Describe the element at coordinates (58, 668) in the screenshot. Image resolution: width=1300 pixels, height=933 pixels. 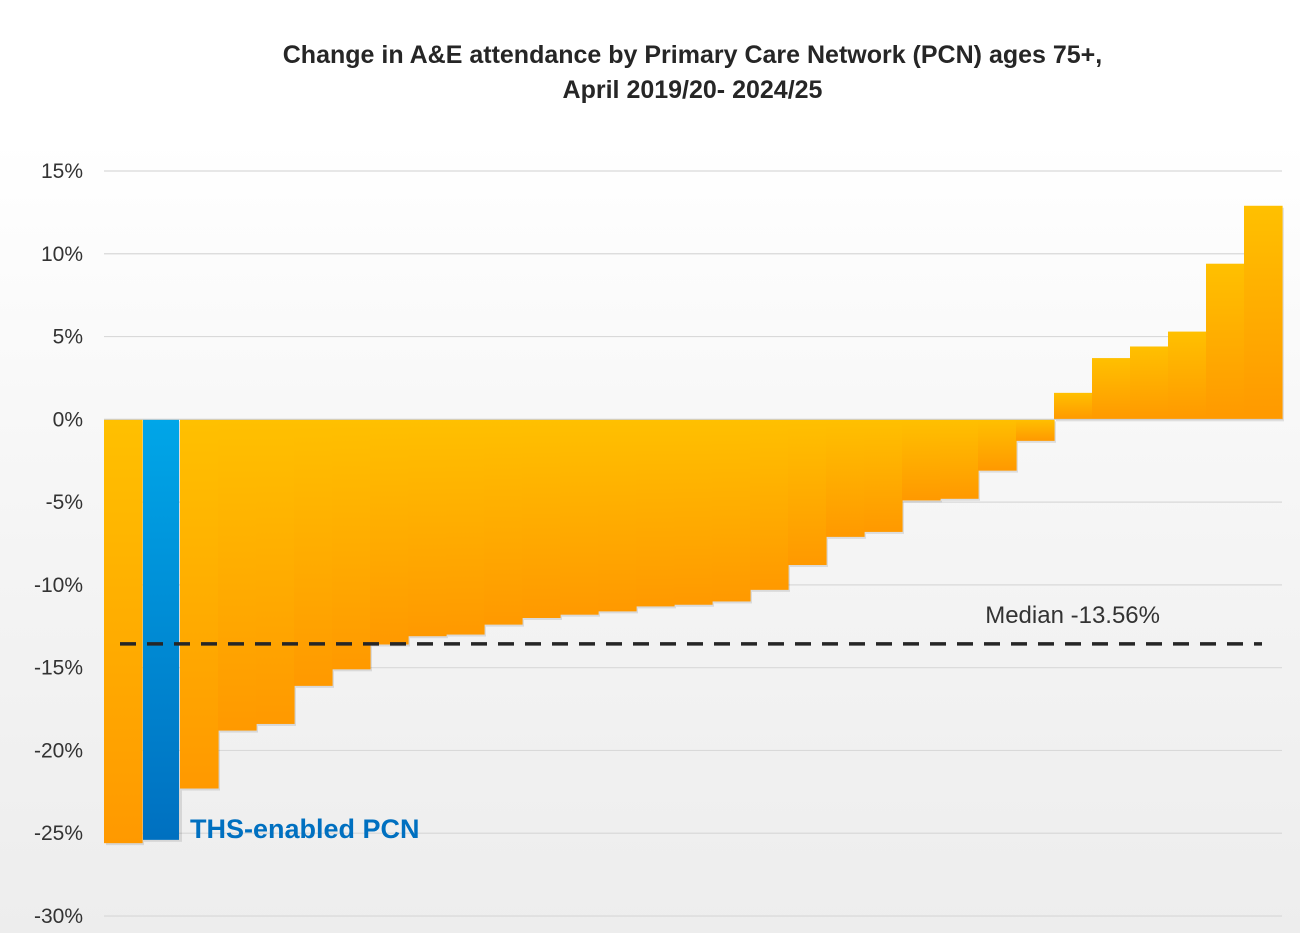
I see `y-tick-label: -15%` at that location.